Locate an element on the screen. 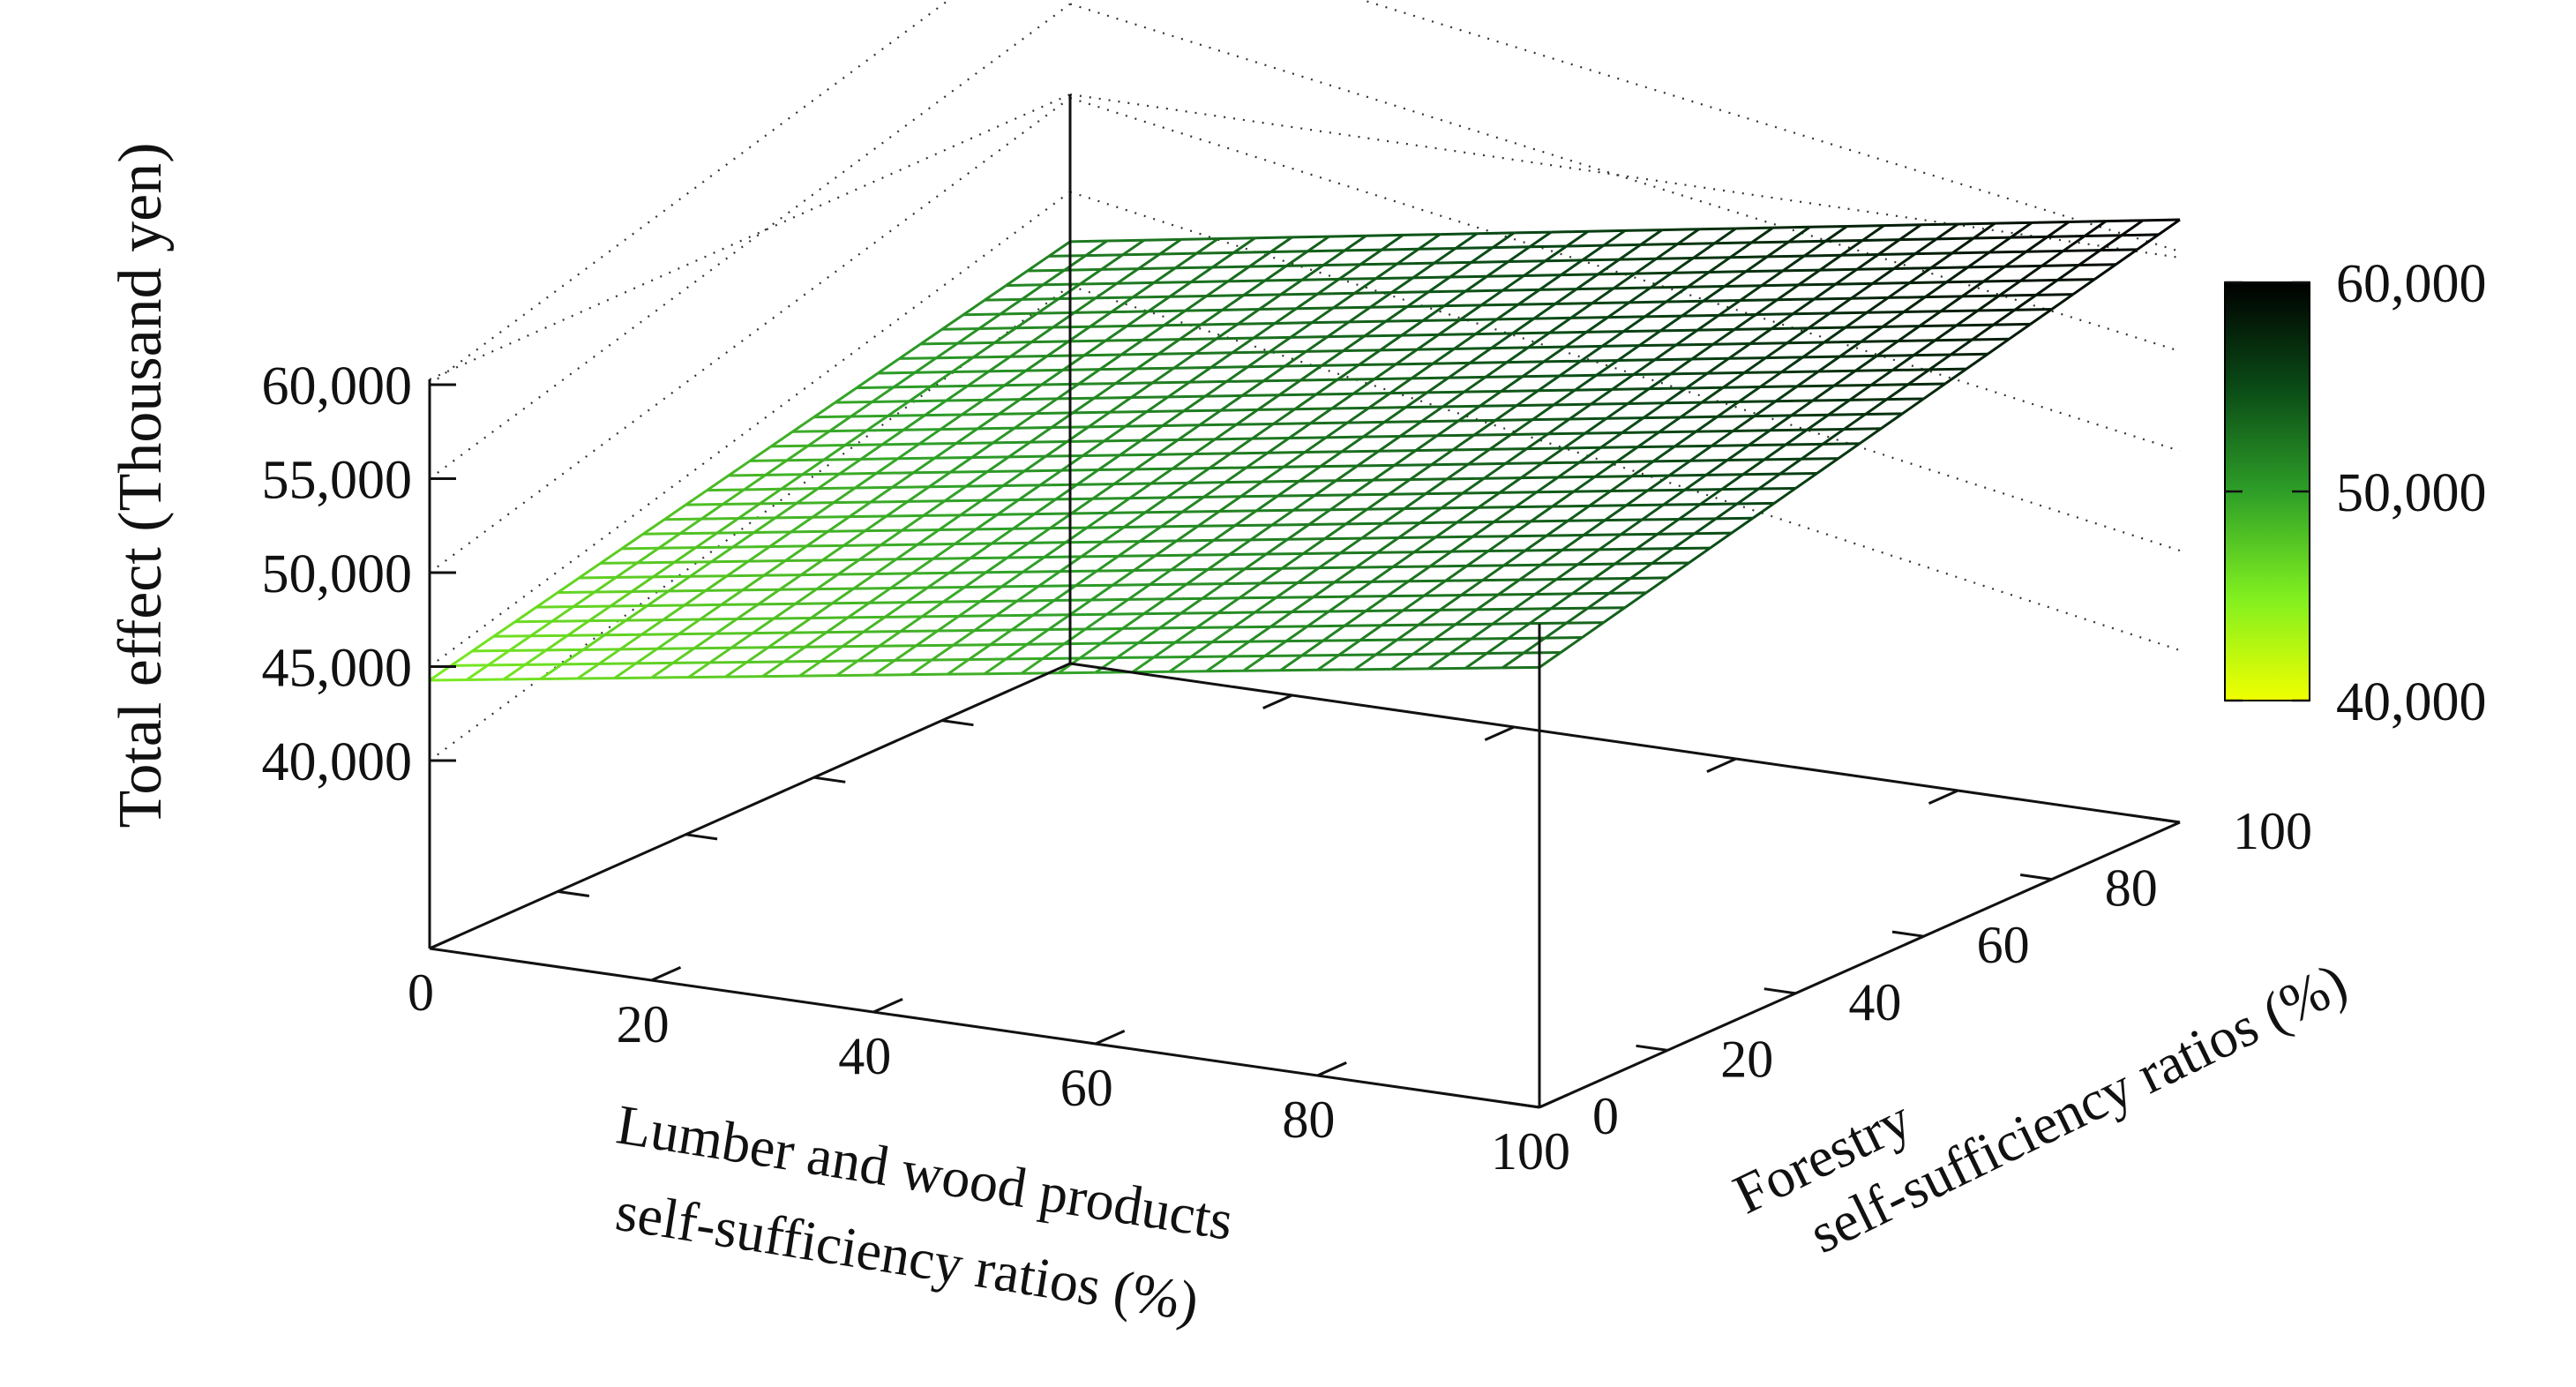 Image resolution: width=2576 pixels, height=1387 pixels. x-tick is located at coordinates (1110, 1037).